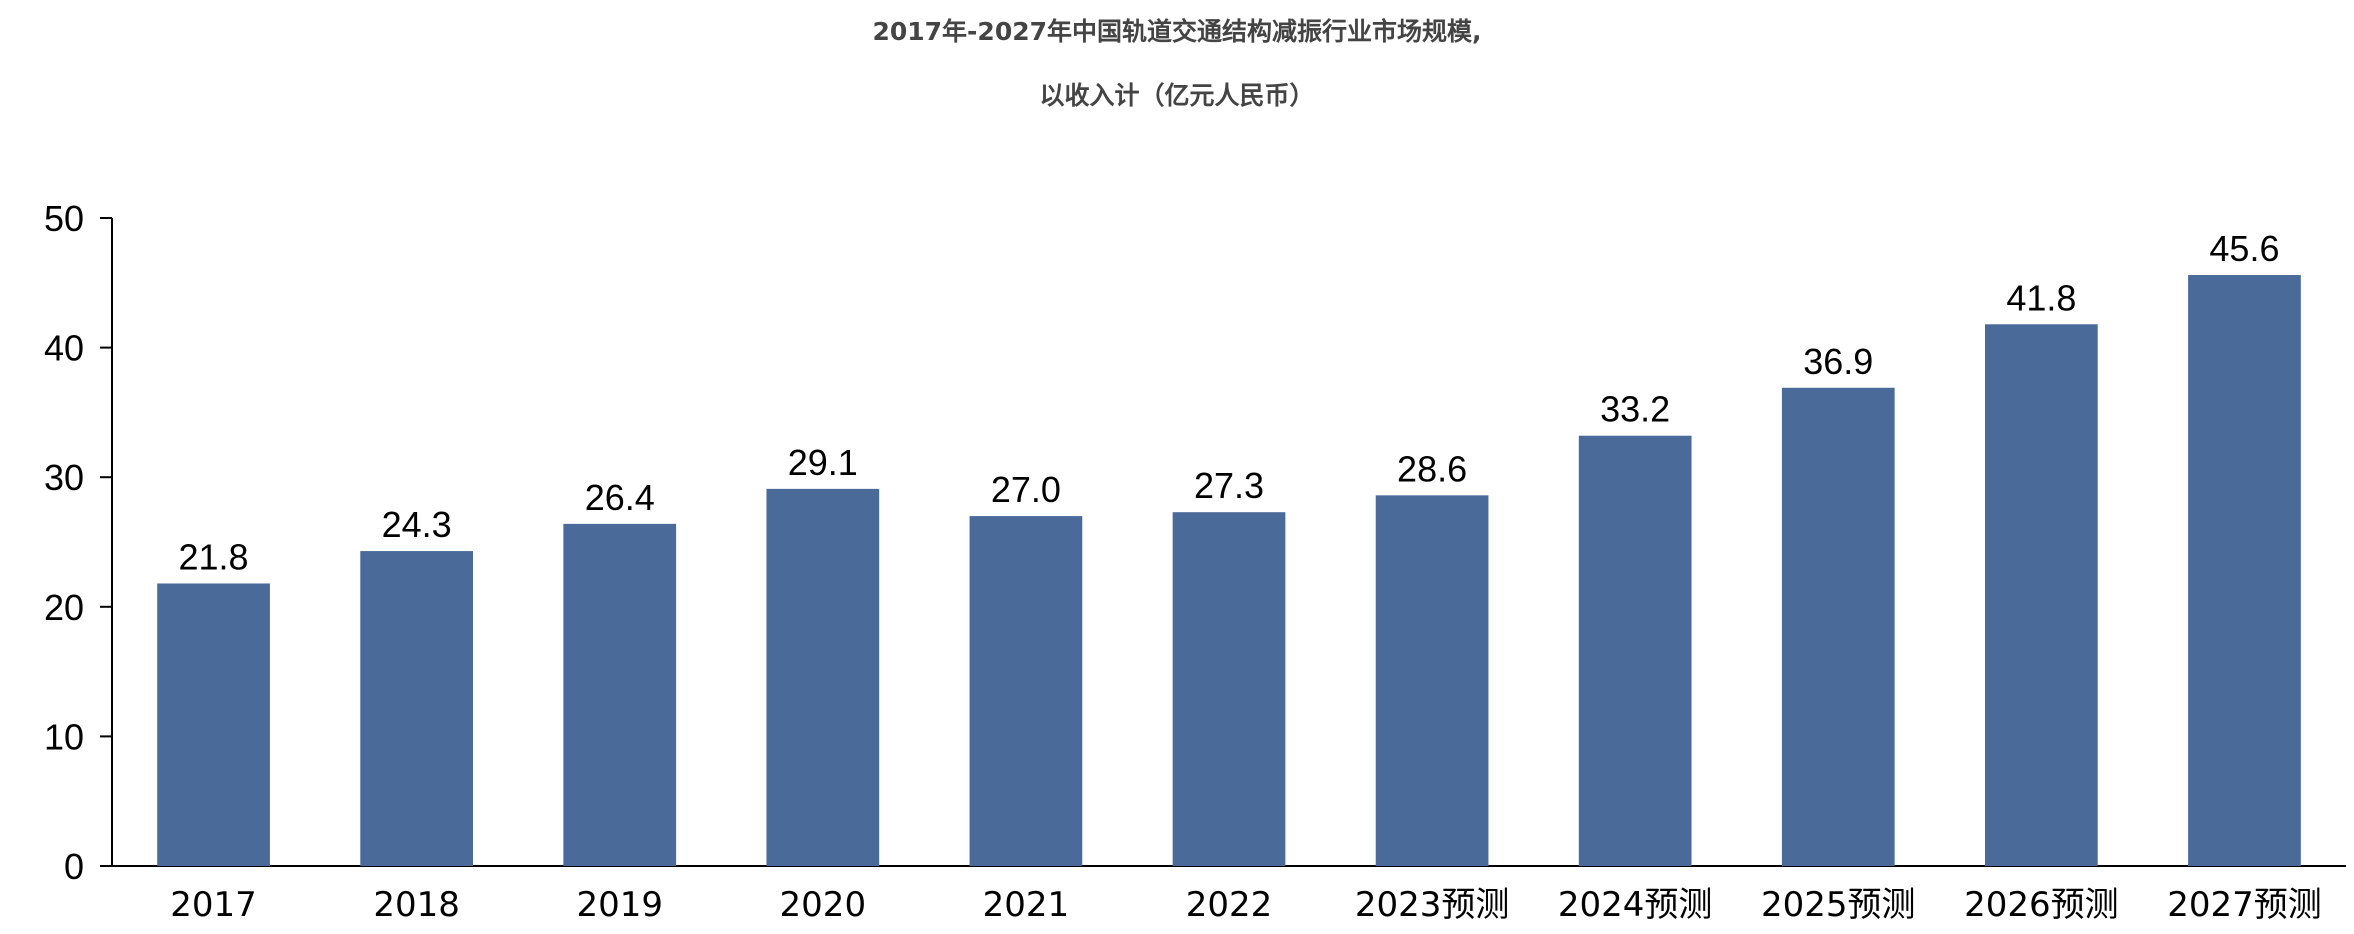 This screenshot has width=2354, height=934. What do you see at coordinates (1026, 489) in the screenshot?
I see `data-label-2021: 27.0` at bounding box center [1026, 489].